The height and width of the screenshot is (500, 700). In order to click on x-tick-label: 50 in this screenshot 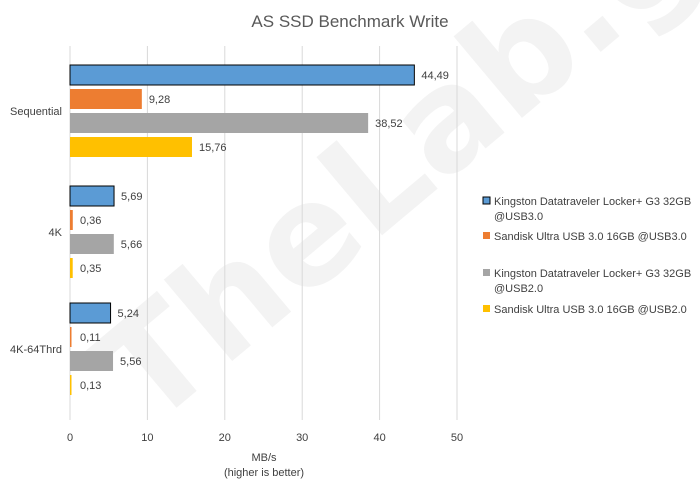, I will do `click(457, 438)`.